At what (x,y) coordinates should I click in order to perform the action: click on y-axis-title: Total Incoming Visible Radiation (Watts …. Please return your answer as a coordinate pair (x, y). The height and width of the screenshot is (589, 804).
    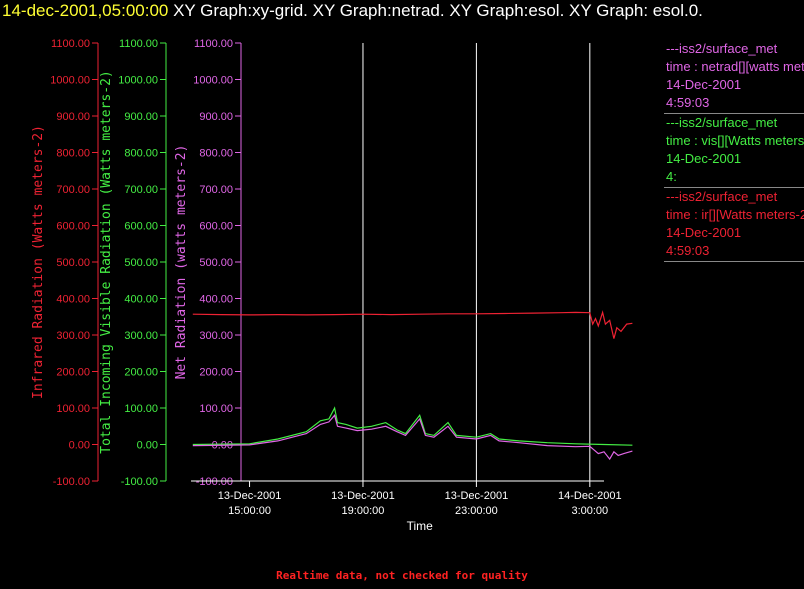
    Looking at the image, I should click on (106, 262).